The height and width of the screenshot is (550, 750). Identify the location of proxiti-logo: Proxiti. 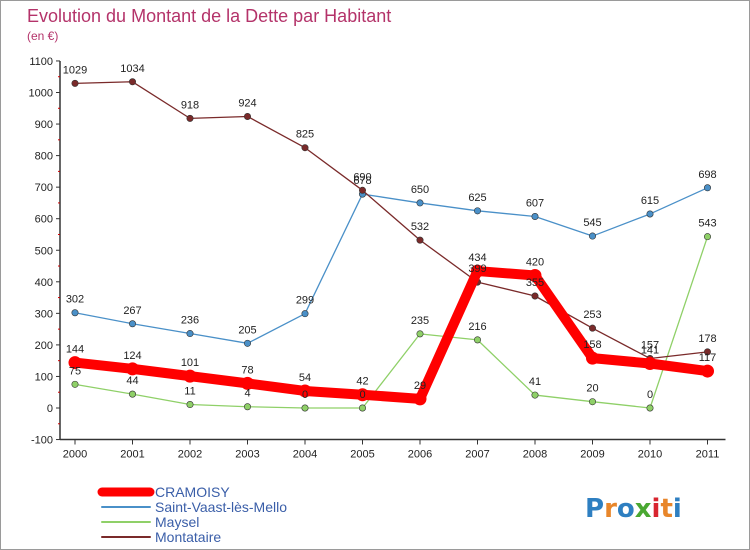
(633, 509).